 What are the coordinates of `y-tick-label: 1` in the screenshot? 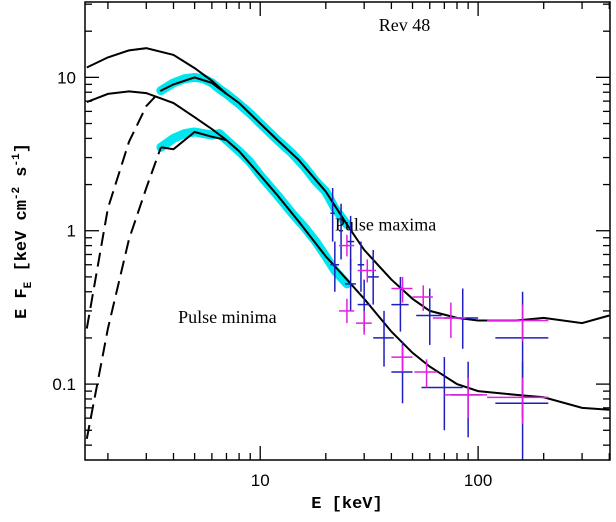 It's located at (71, 231).